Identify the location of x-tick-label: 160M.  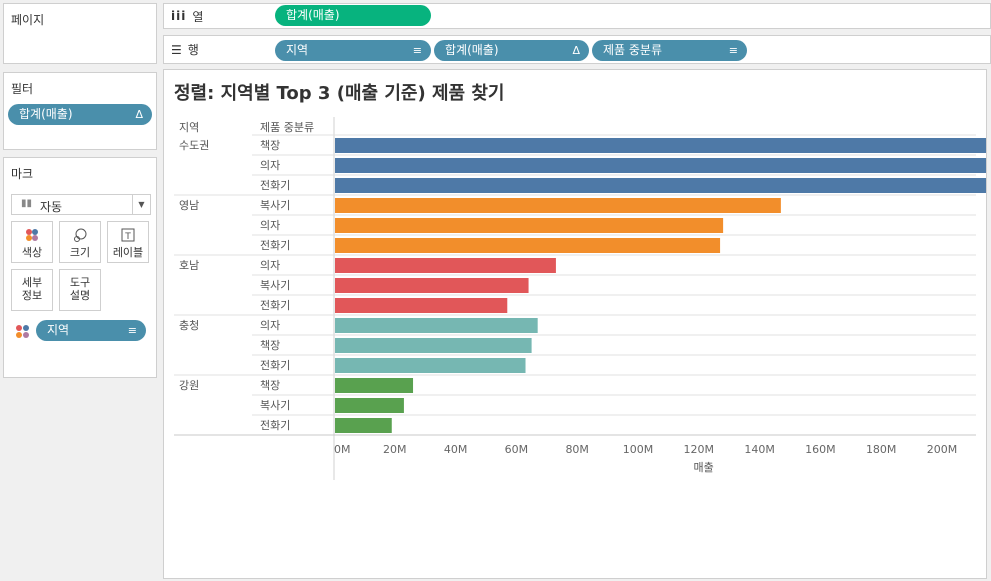
(820, 449).